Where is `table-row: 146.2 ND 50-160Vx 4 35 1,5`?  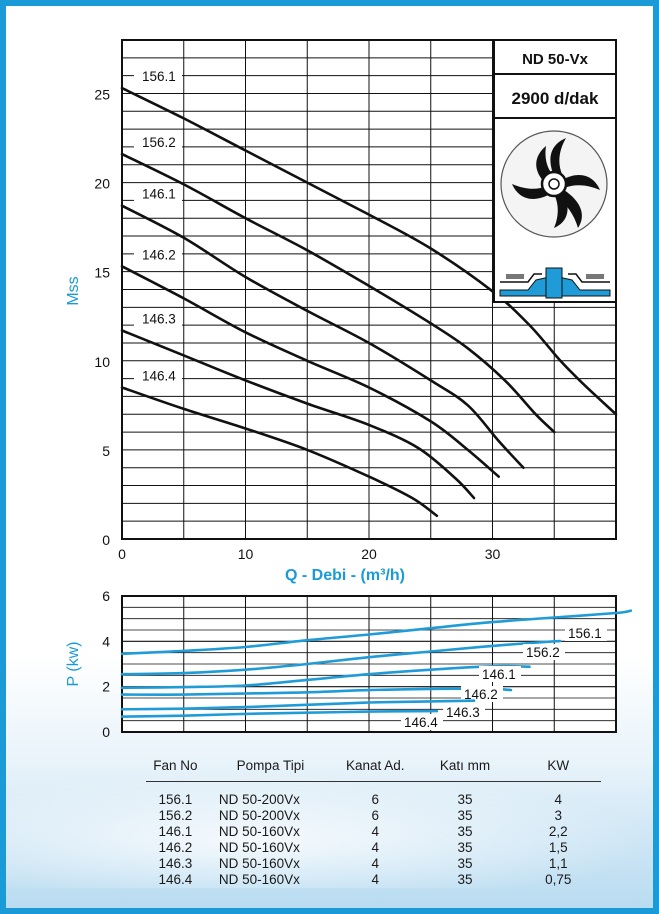 table-row: 146.2 ND 50-160Vx 4 35 1,5 is located at coordinates (373, 848).